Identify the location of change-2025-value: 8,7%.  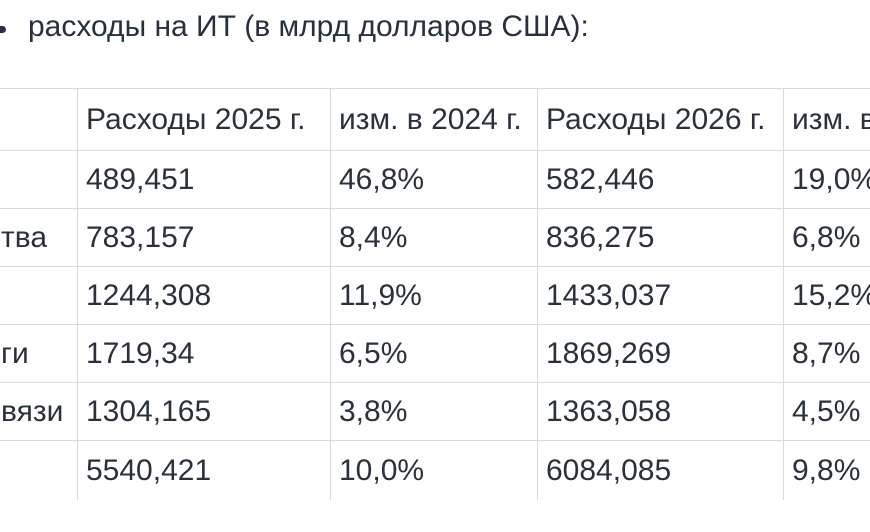
(826, 353).